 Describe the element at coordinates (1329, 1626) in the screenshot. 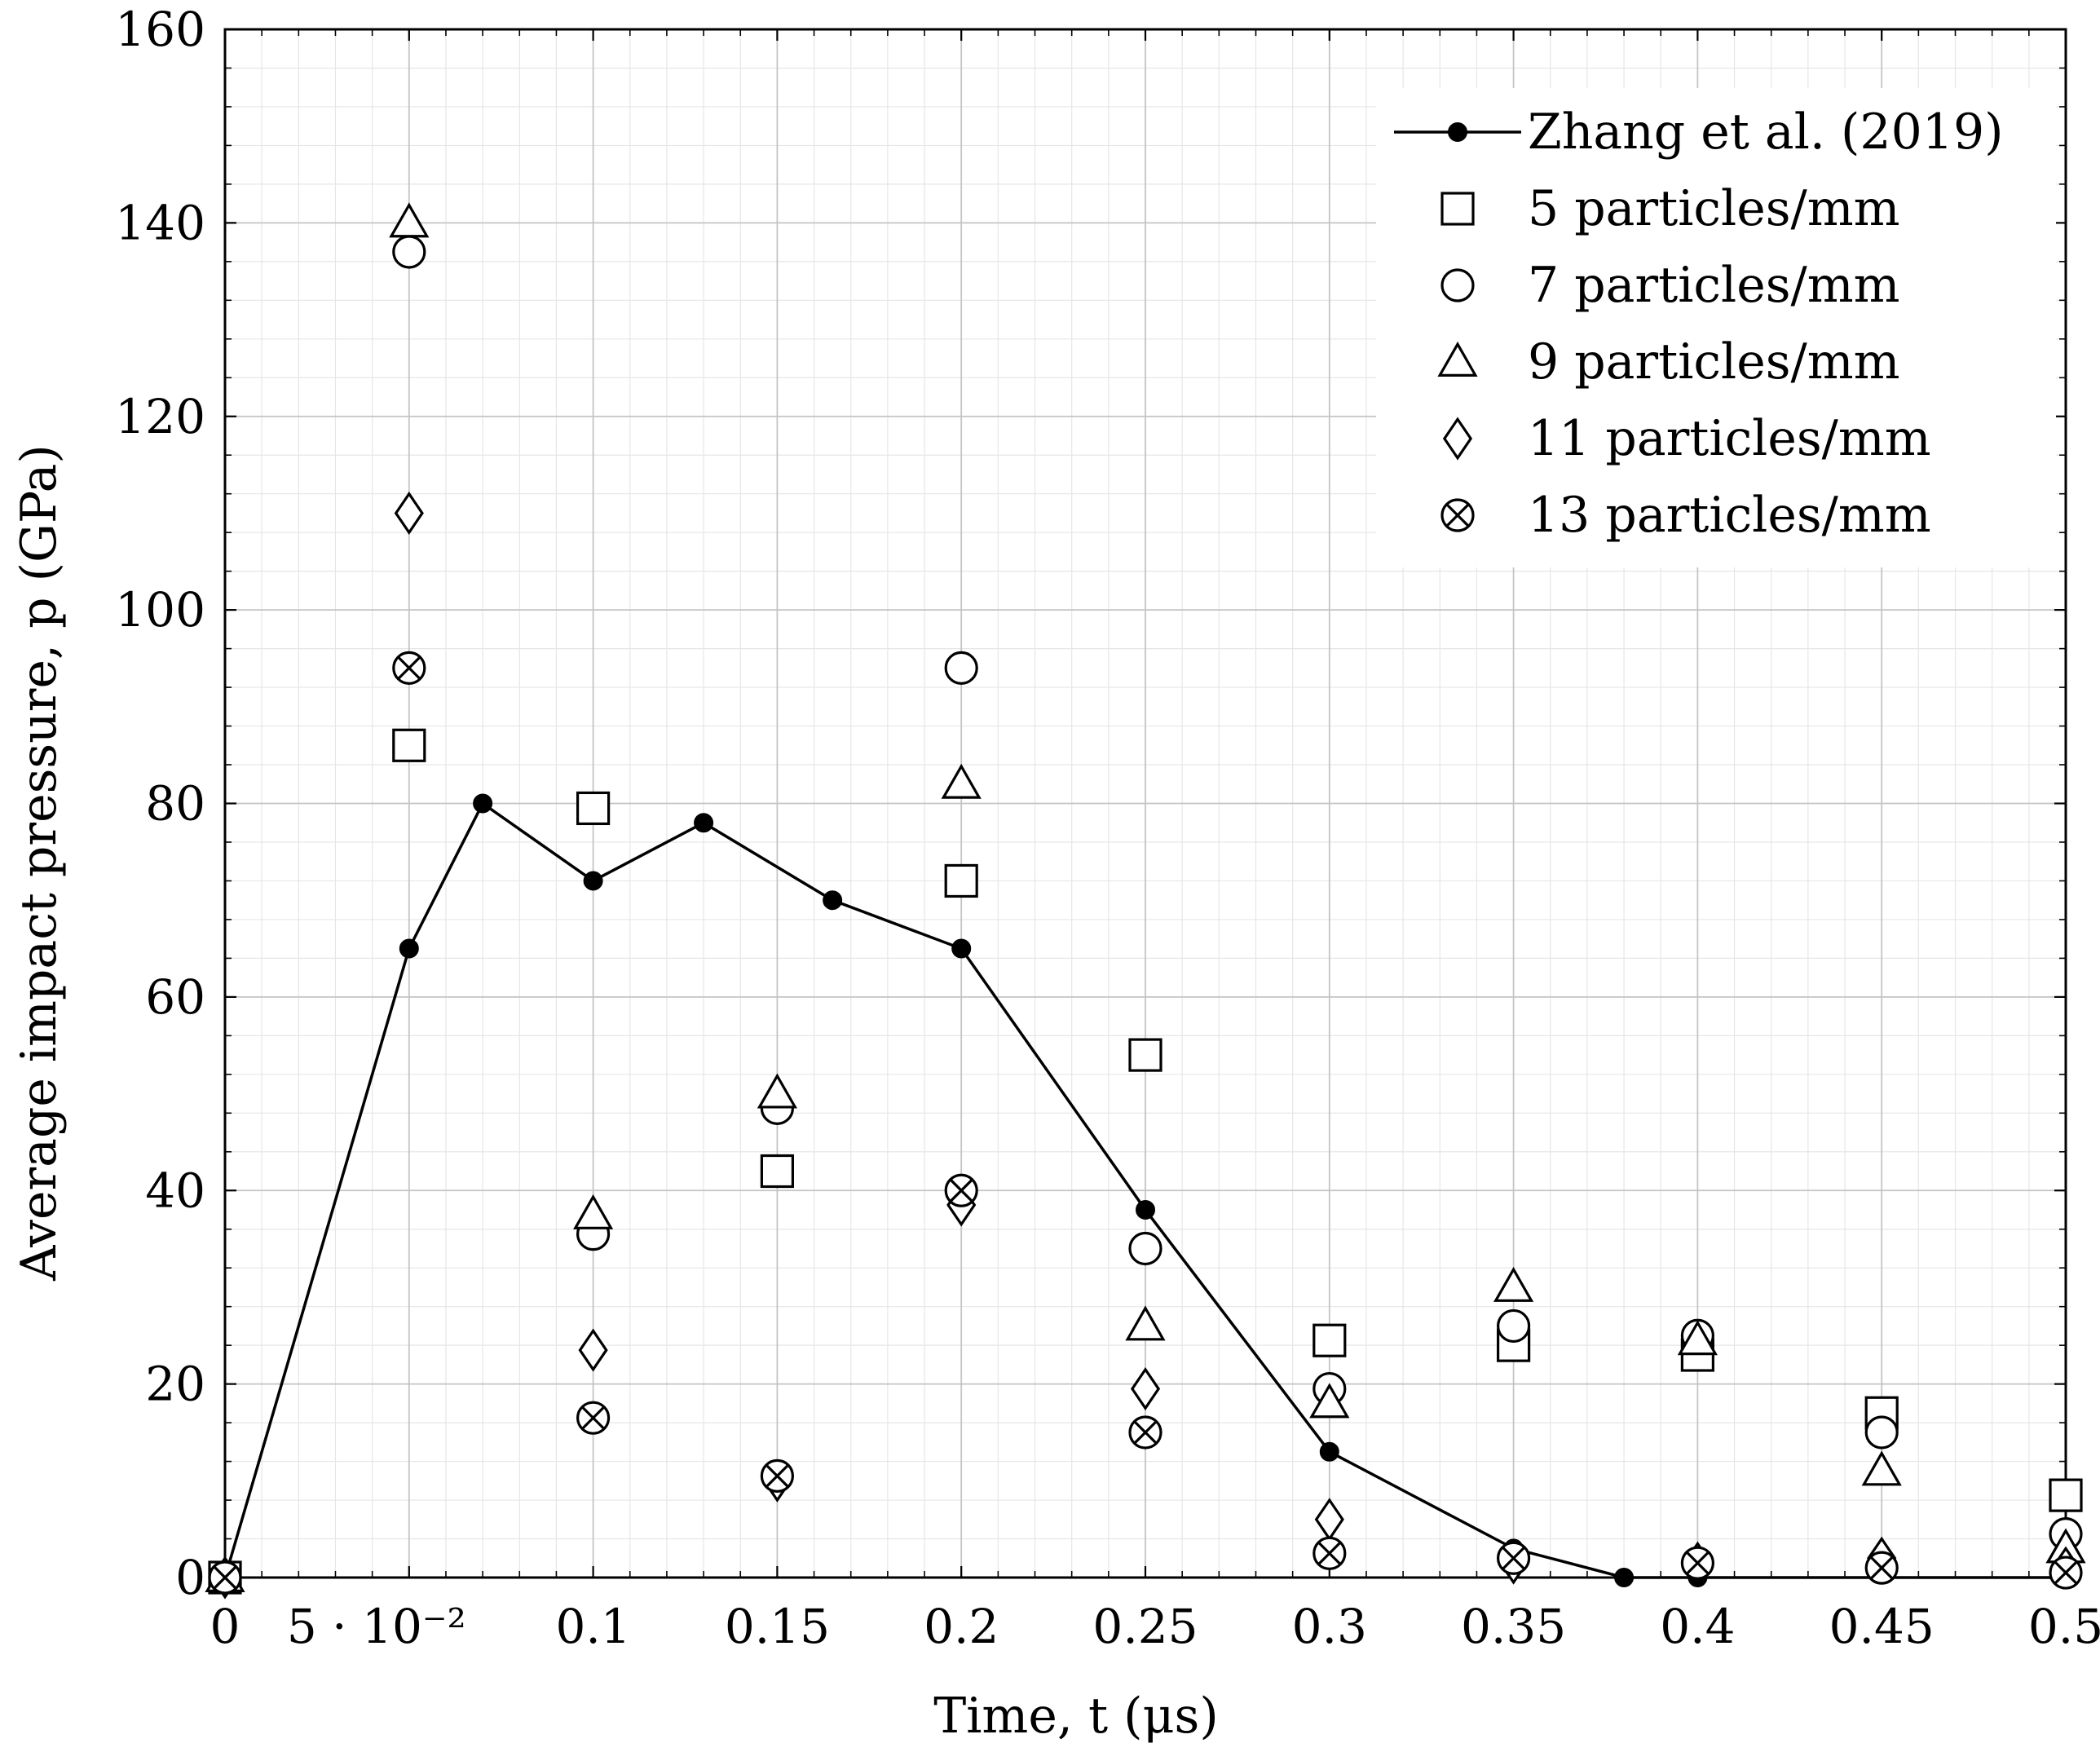

I see `x-tick-label: 0.3` at that location.